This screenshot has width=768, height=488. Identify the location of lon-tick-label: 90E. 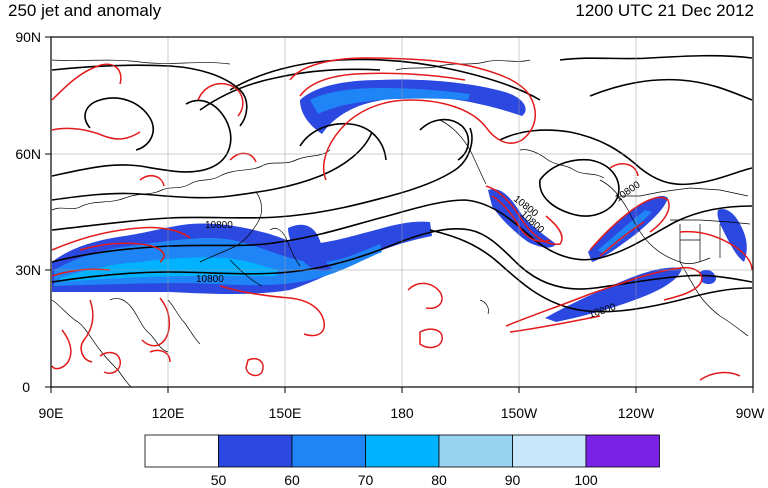
(51, 413).